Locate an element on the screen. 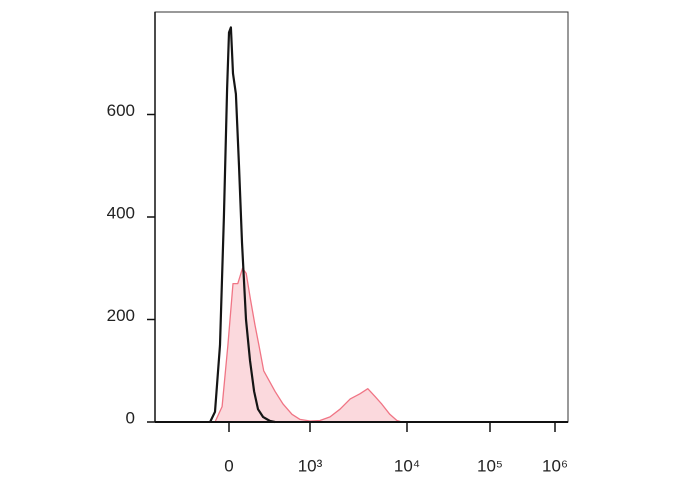 Image resolution: width=688 pixels, height=490 pixels. x-tick-label: 10³ is located at coordinates (310, 465).